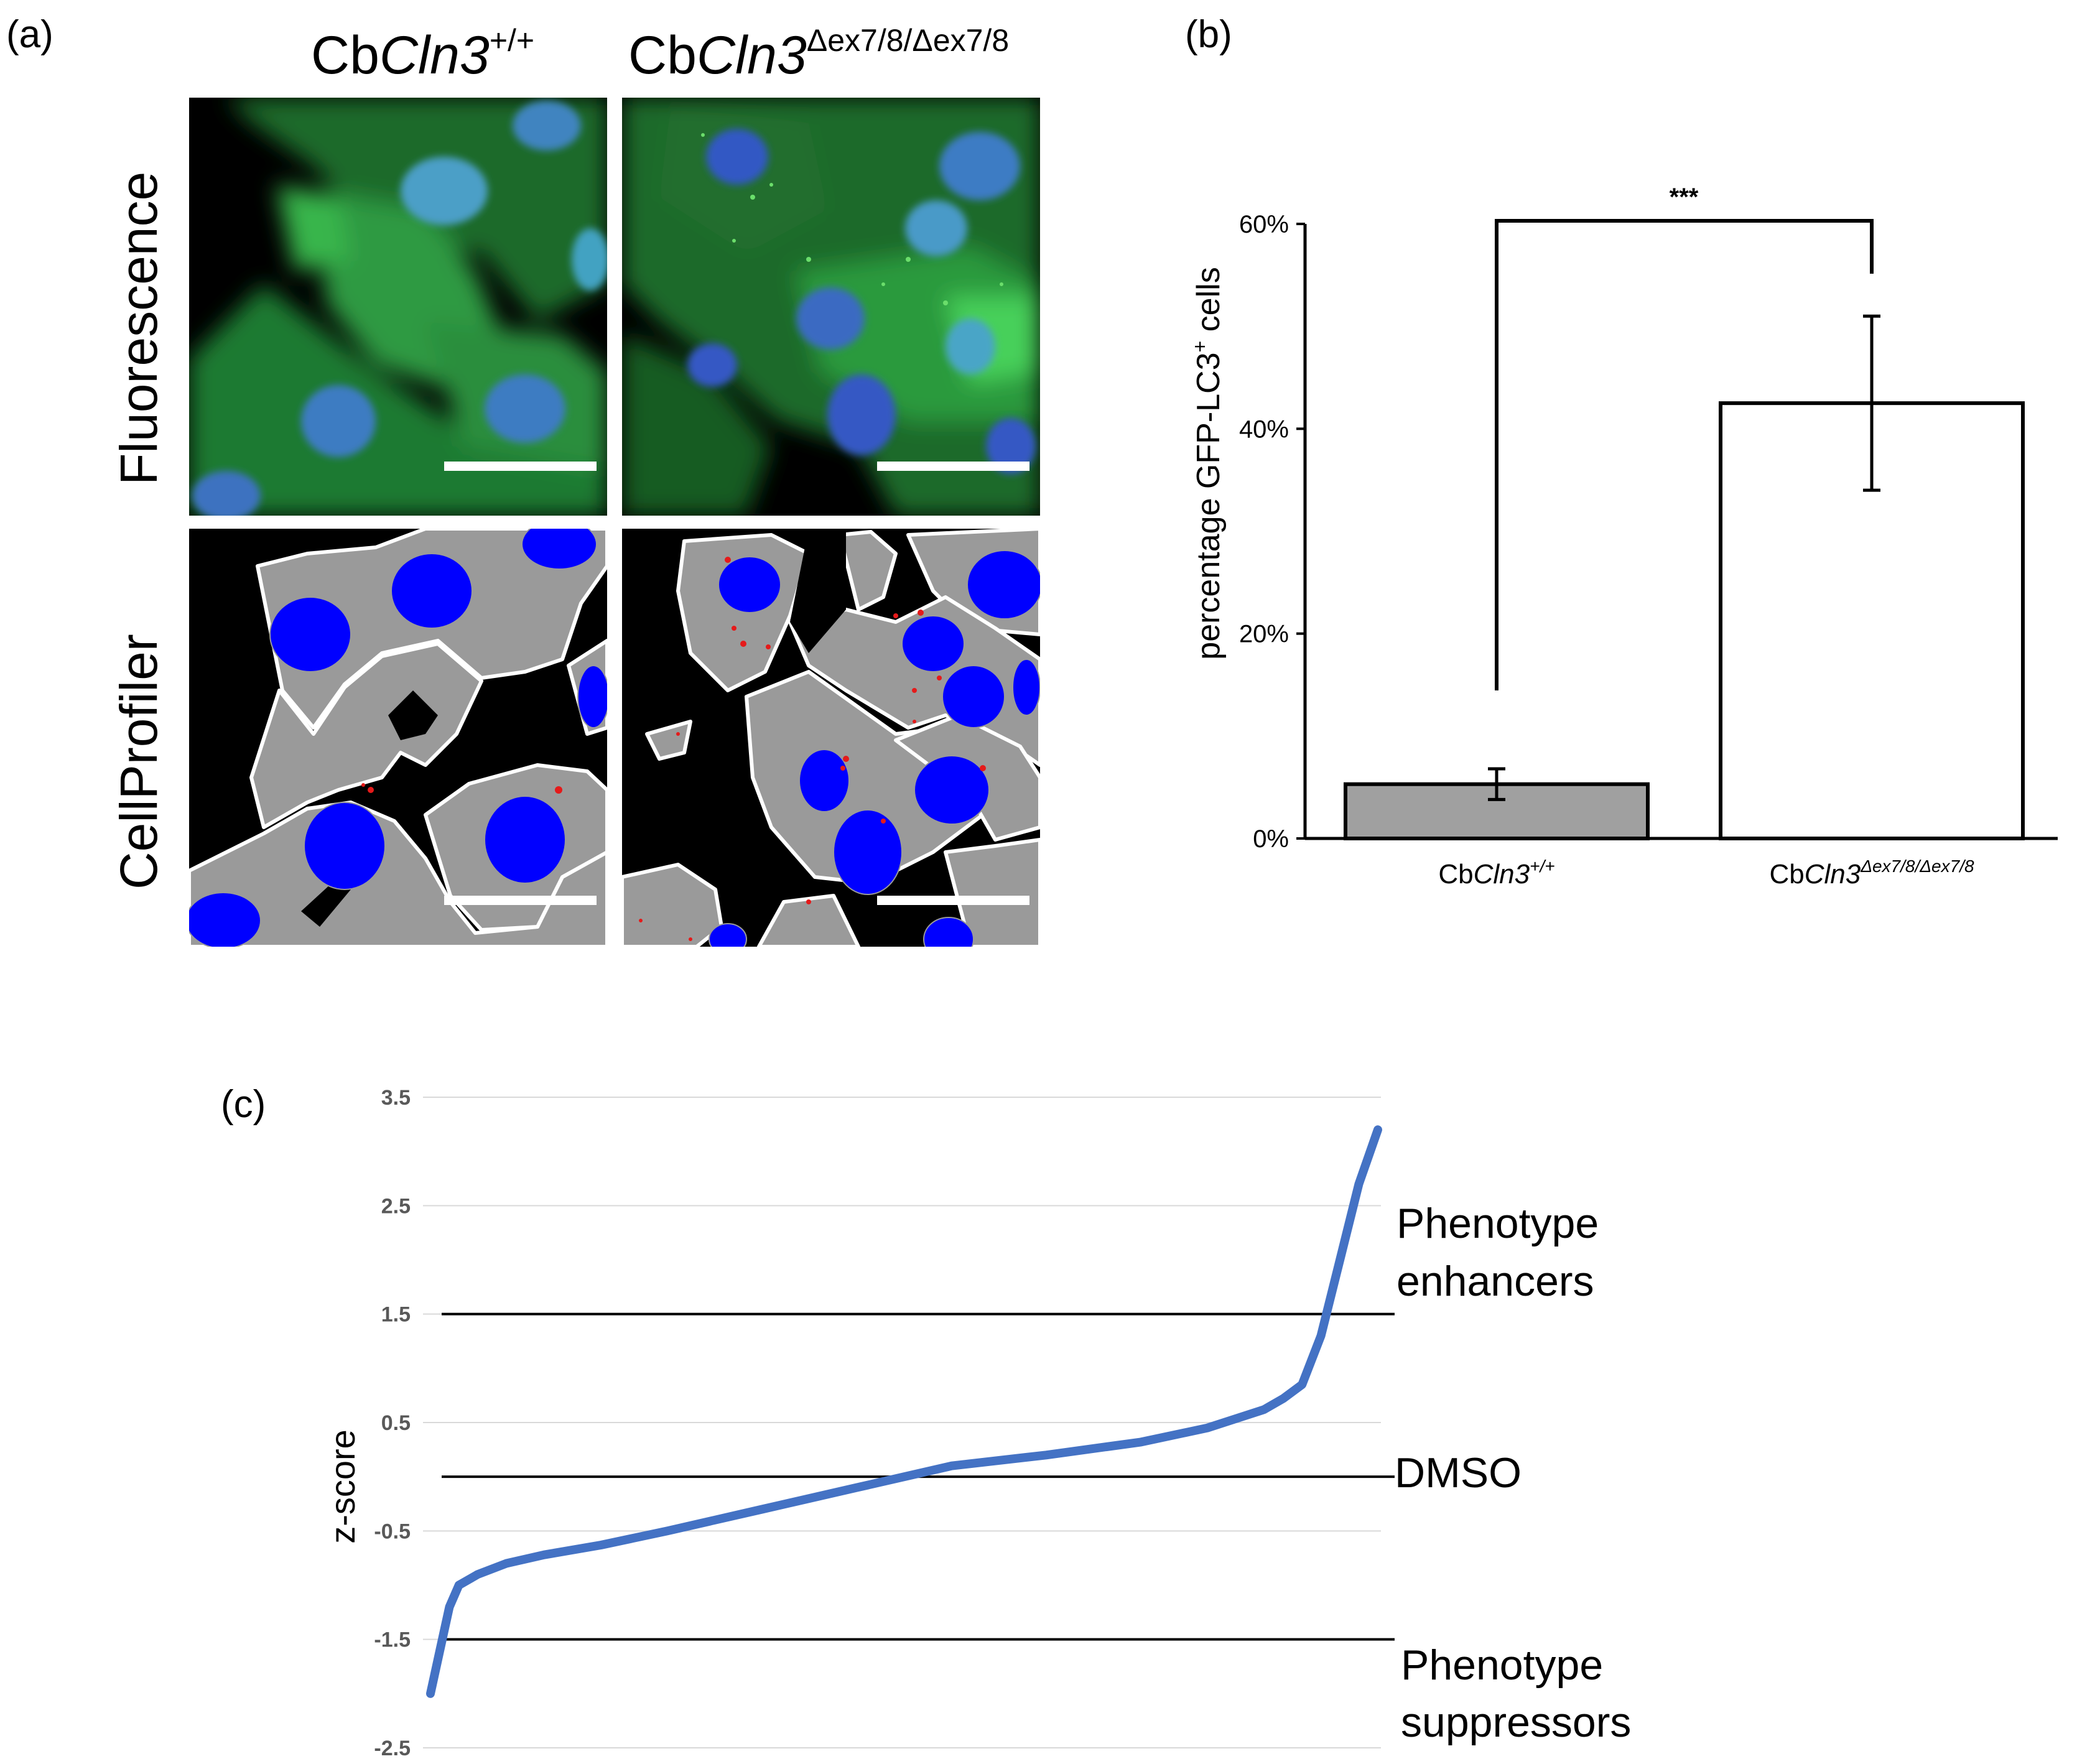  I want to click on y-tick-label: -1.5, so click(392, 1640).